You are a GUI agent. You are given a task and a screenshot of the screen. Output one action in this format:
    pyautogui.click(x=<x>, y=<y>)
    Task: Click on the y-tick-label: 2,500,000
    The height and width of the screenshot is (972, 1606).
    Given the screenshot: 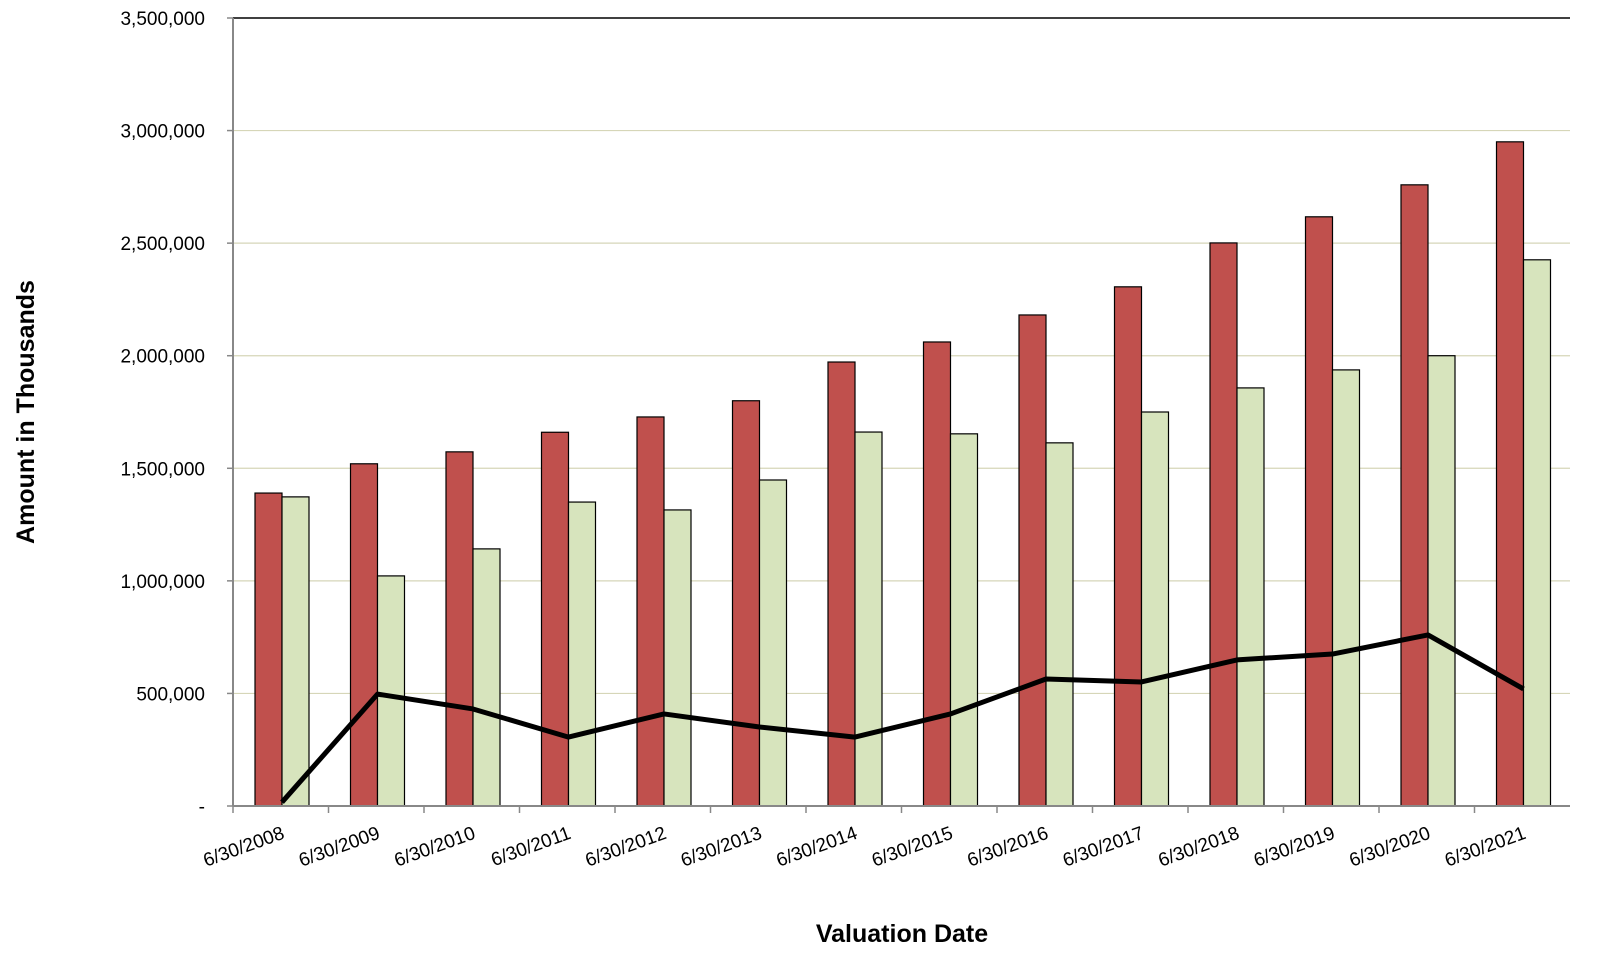 What is the action you would take?
    pyautogui.click(x=162, y=244)
    